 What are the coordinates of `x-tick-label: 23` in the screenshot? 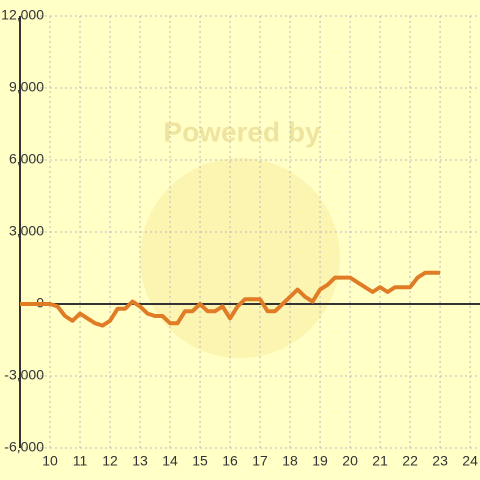 It's located at (440, 461).